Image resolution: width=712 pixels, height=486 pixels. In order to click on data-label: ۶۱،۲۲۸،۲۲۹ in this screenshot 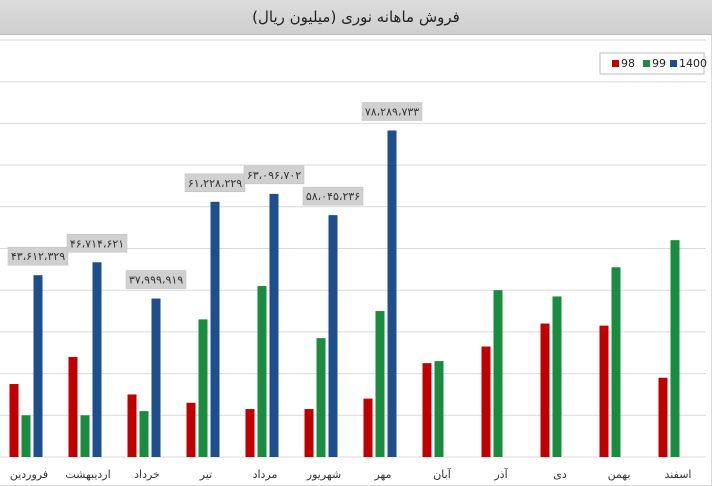, I will do `click(215, 183)`.